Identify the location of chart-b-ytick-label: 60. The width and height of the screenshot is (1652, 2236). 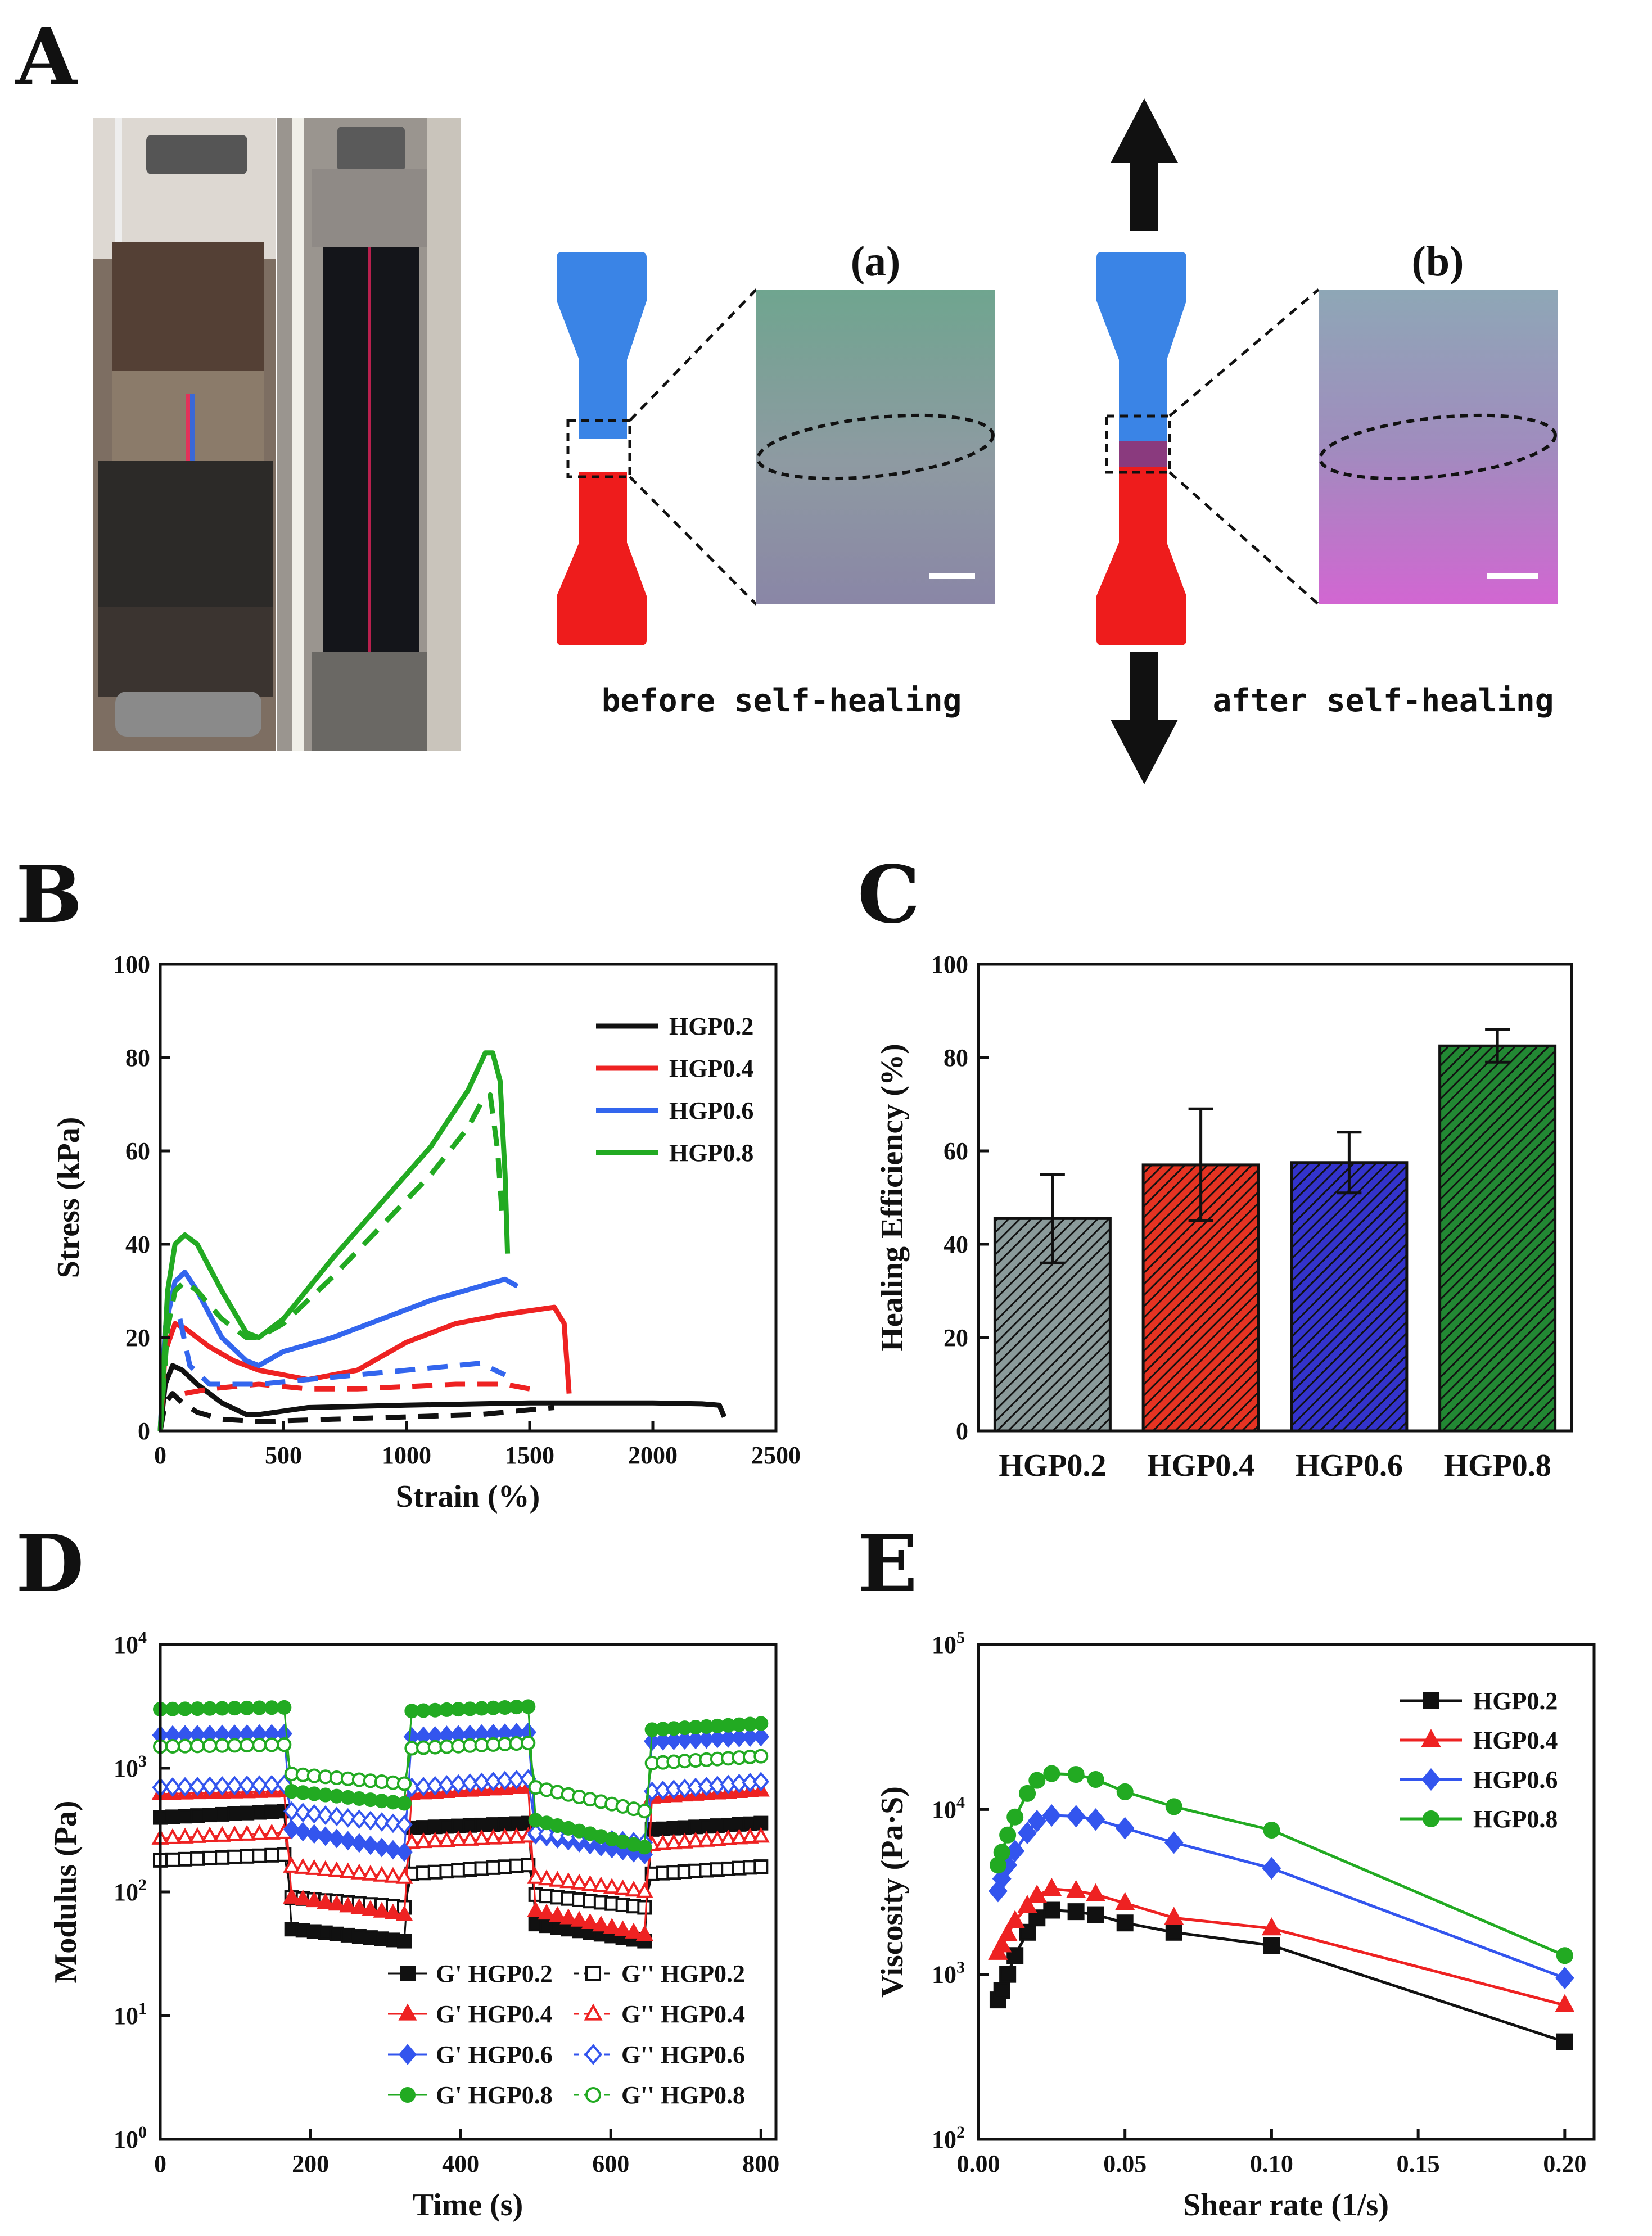
(137, 1151).